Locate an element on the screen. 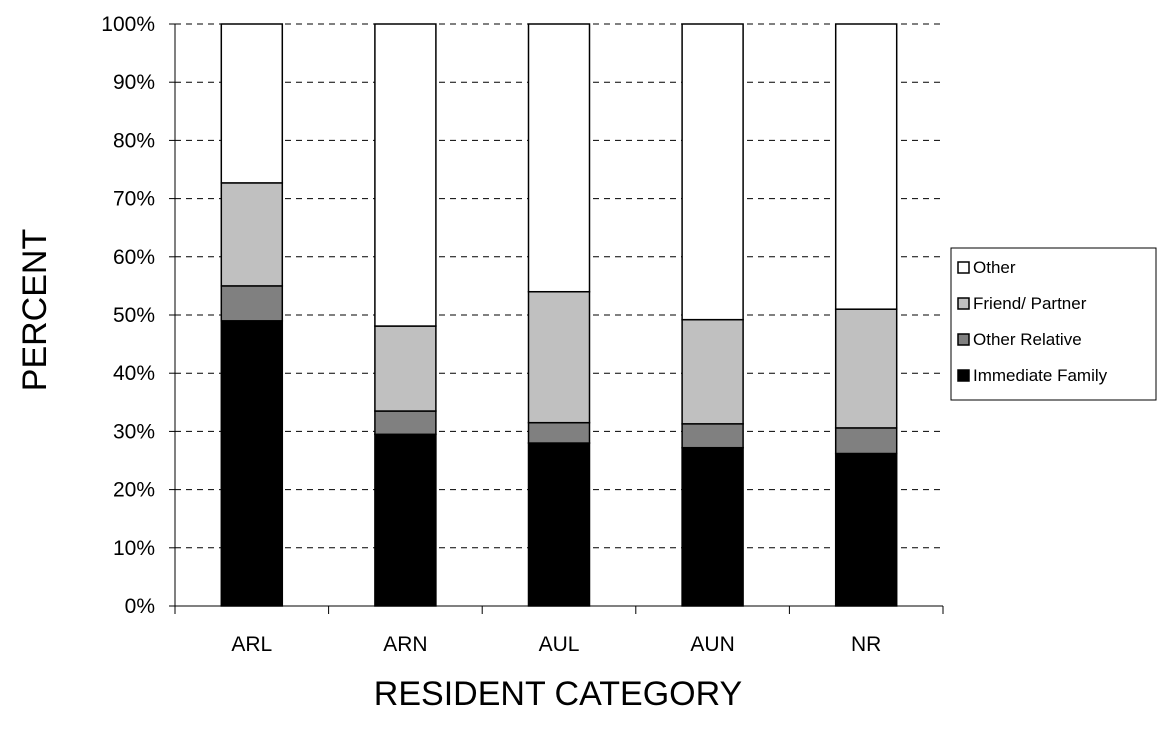 This screenshot has width=1158, height=729. y-tick-label: 90% is located at coordinates (134, 82).